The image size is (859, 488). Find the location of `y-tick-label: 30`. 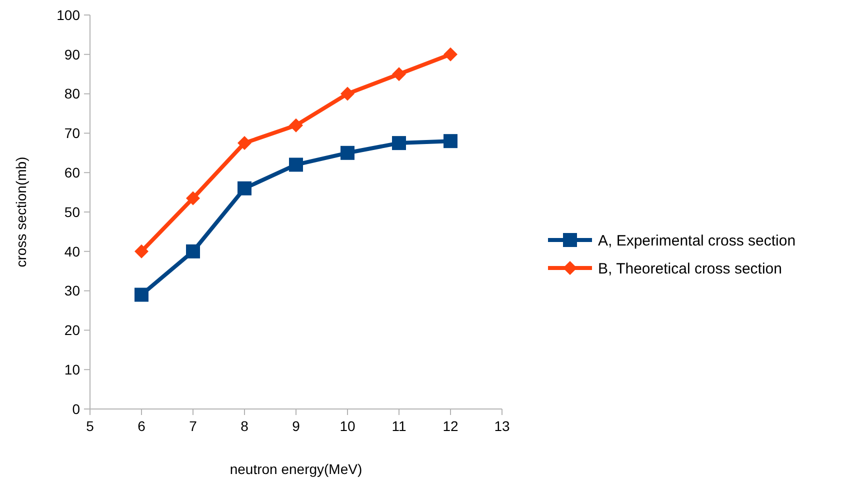

y-tick-label: 30 is located at coordinates (72, 290).